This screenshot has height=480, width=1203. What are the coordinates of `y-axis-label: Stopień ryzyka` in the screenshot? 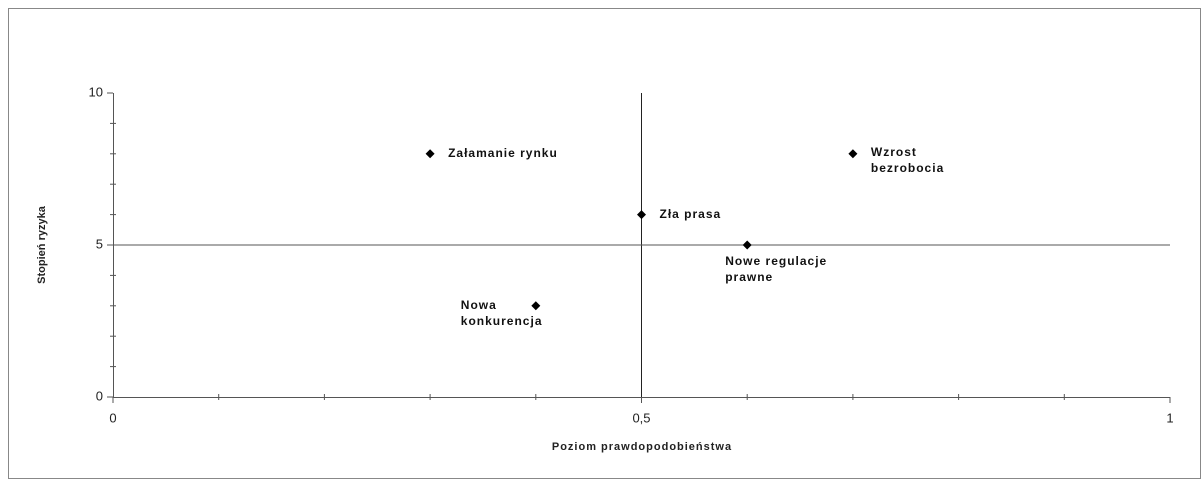 It's located at (42, 244).